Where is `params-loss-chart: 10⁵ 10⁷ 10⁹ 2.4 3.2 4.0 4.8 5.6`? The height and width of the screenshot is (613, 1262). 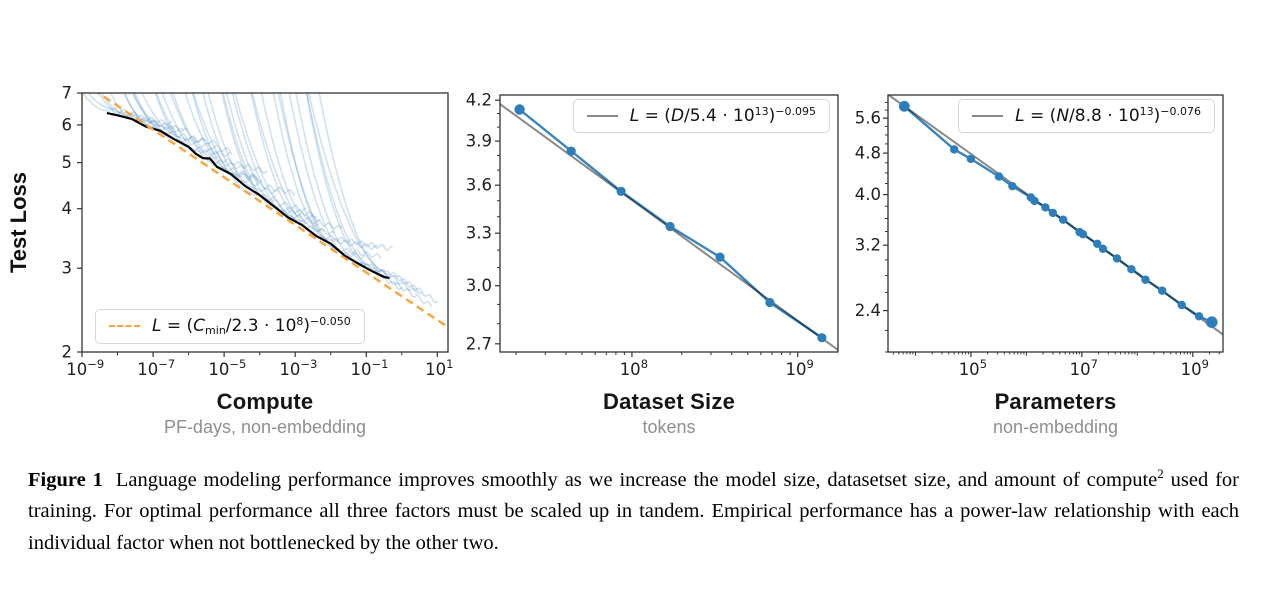
params-loss-chart: 10⁵ 10⁷ 10⁹ 2.4 3.2 4.0 4.8 5.6 is located at coordinates (1039, 236).